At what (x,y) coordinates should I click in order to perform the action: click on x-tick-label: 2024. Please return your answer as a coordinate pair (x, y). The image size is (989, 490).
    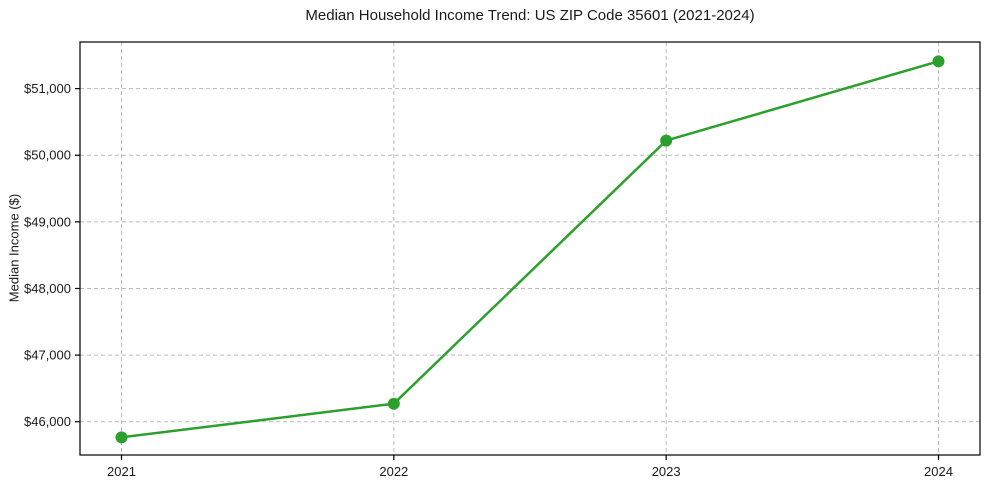
    Looking at the image, I should click on (938, 471).